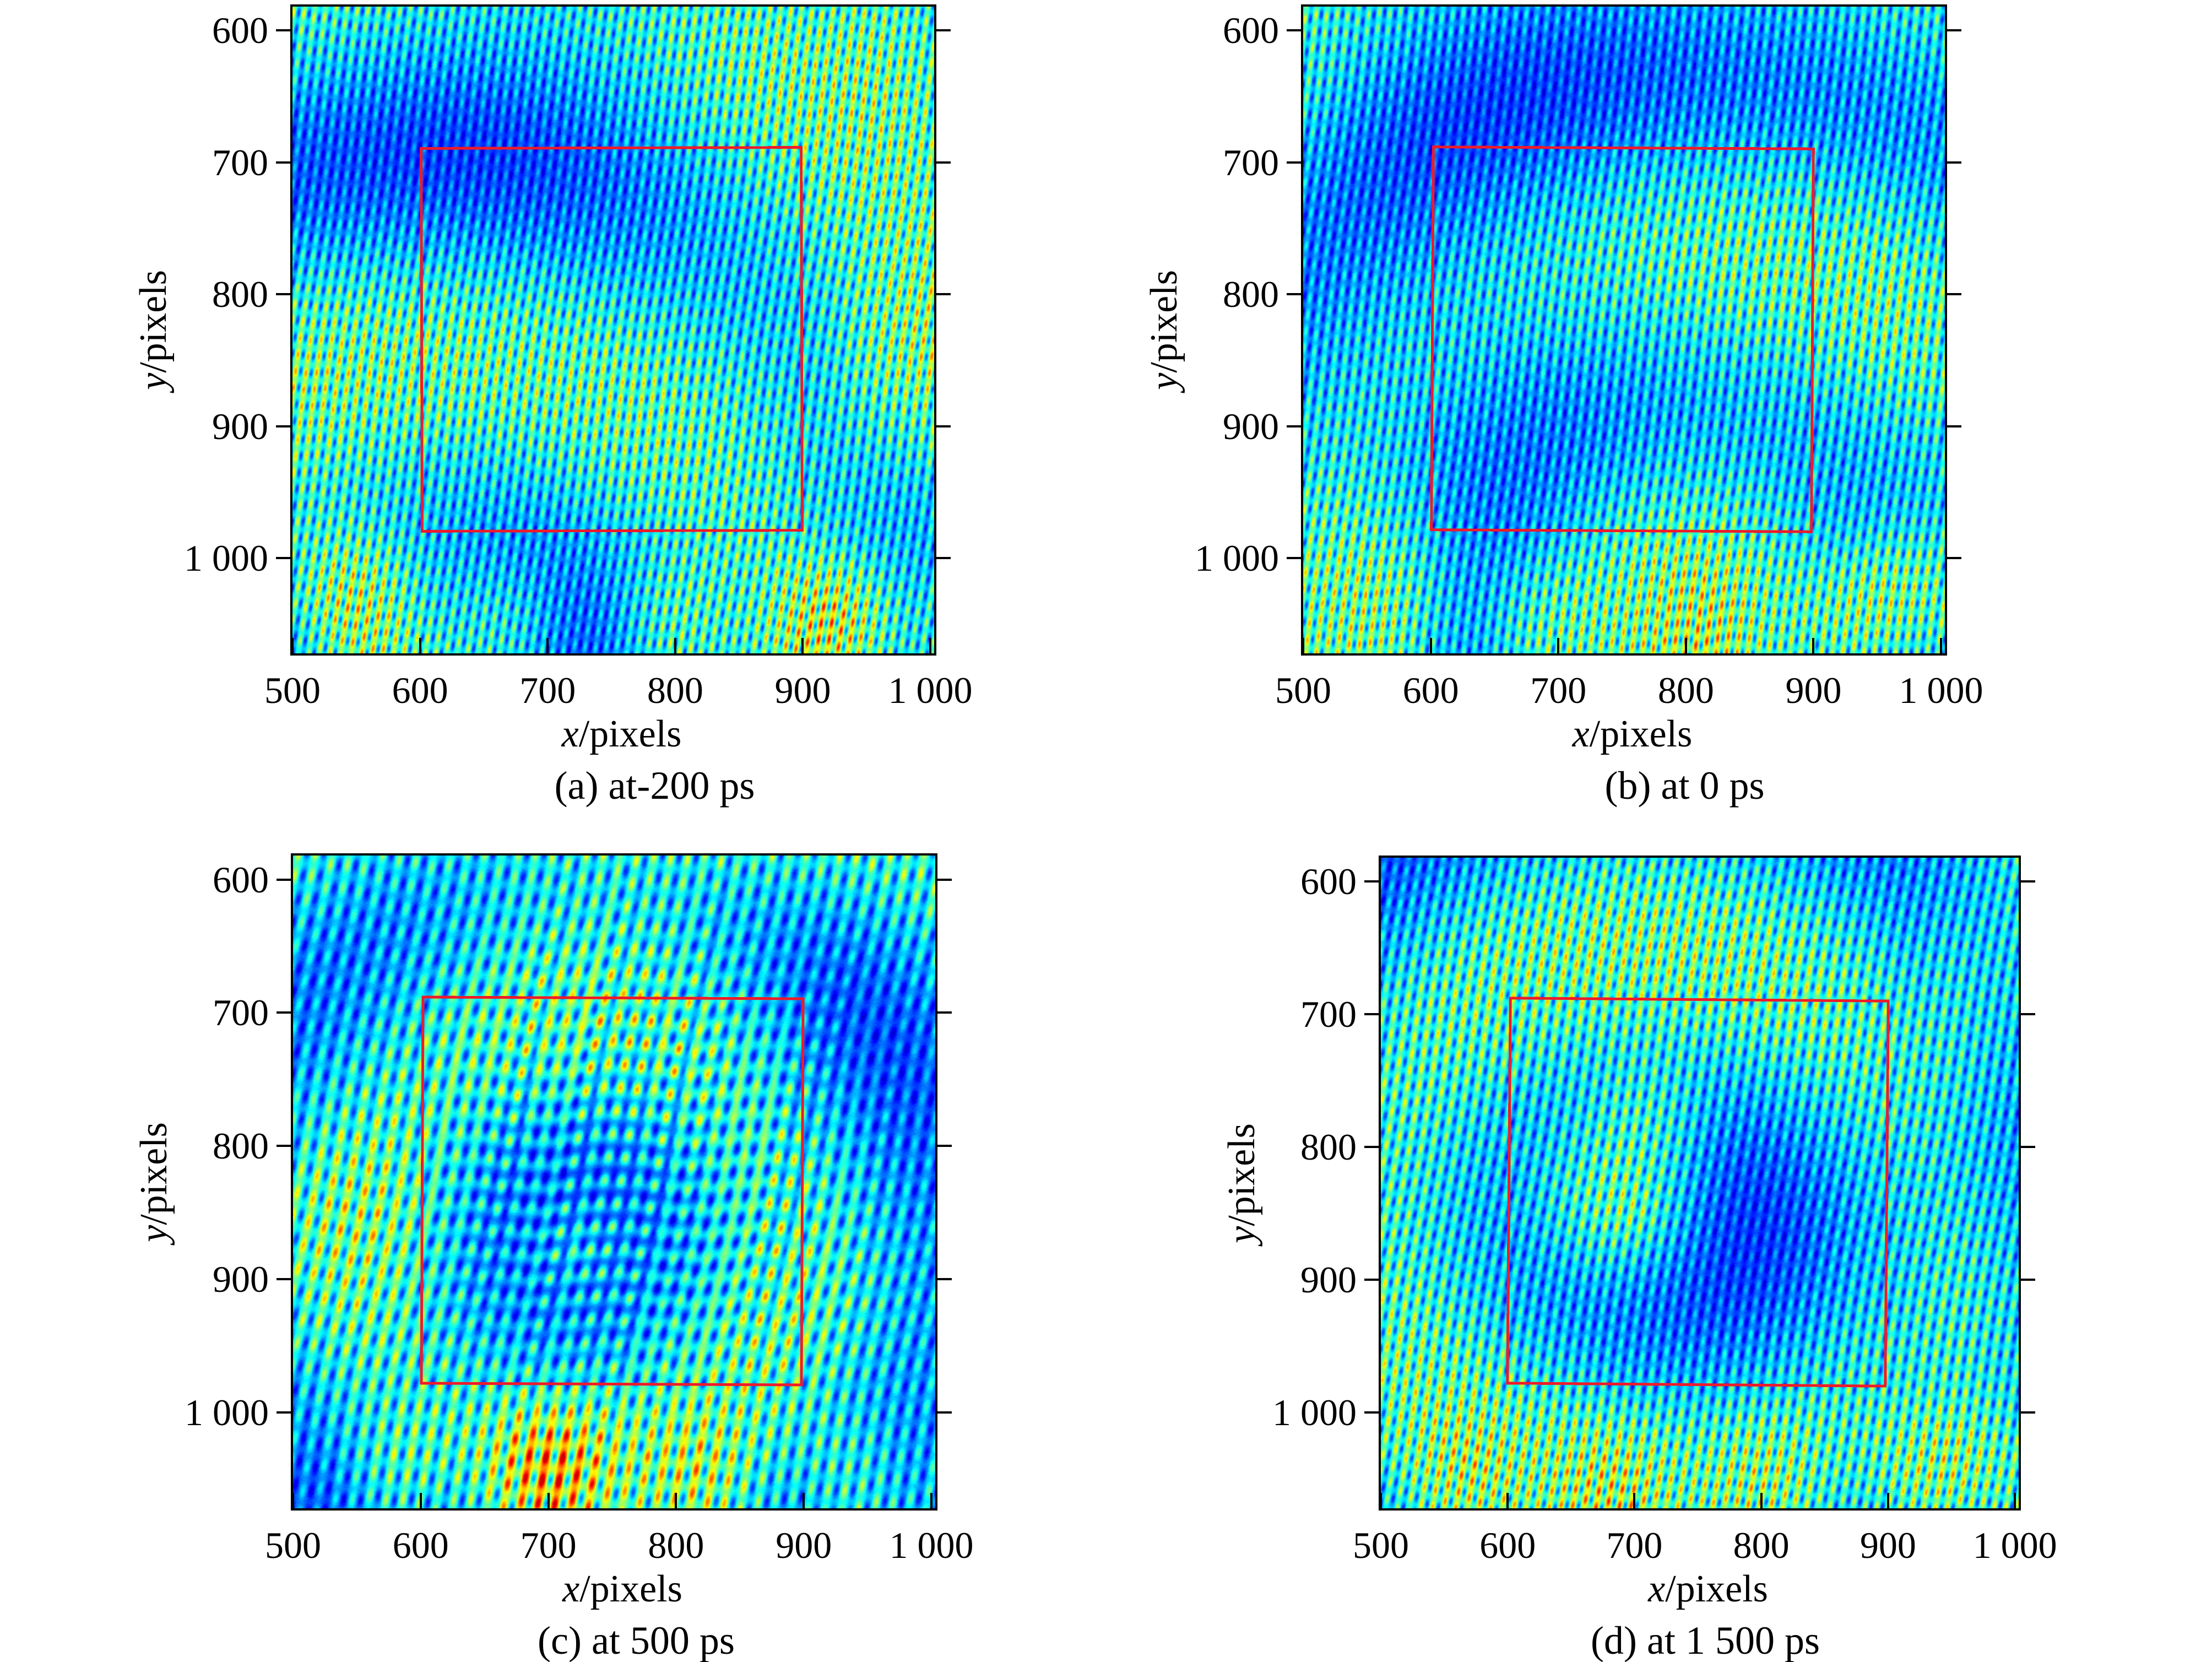 This screenshot has height=1662, width=2212. I want to click on interferogram-canvas-a, so click(613, 330).